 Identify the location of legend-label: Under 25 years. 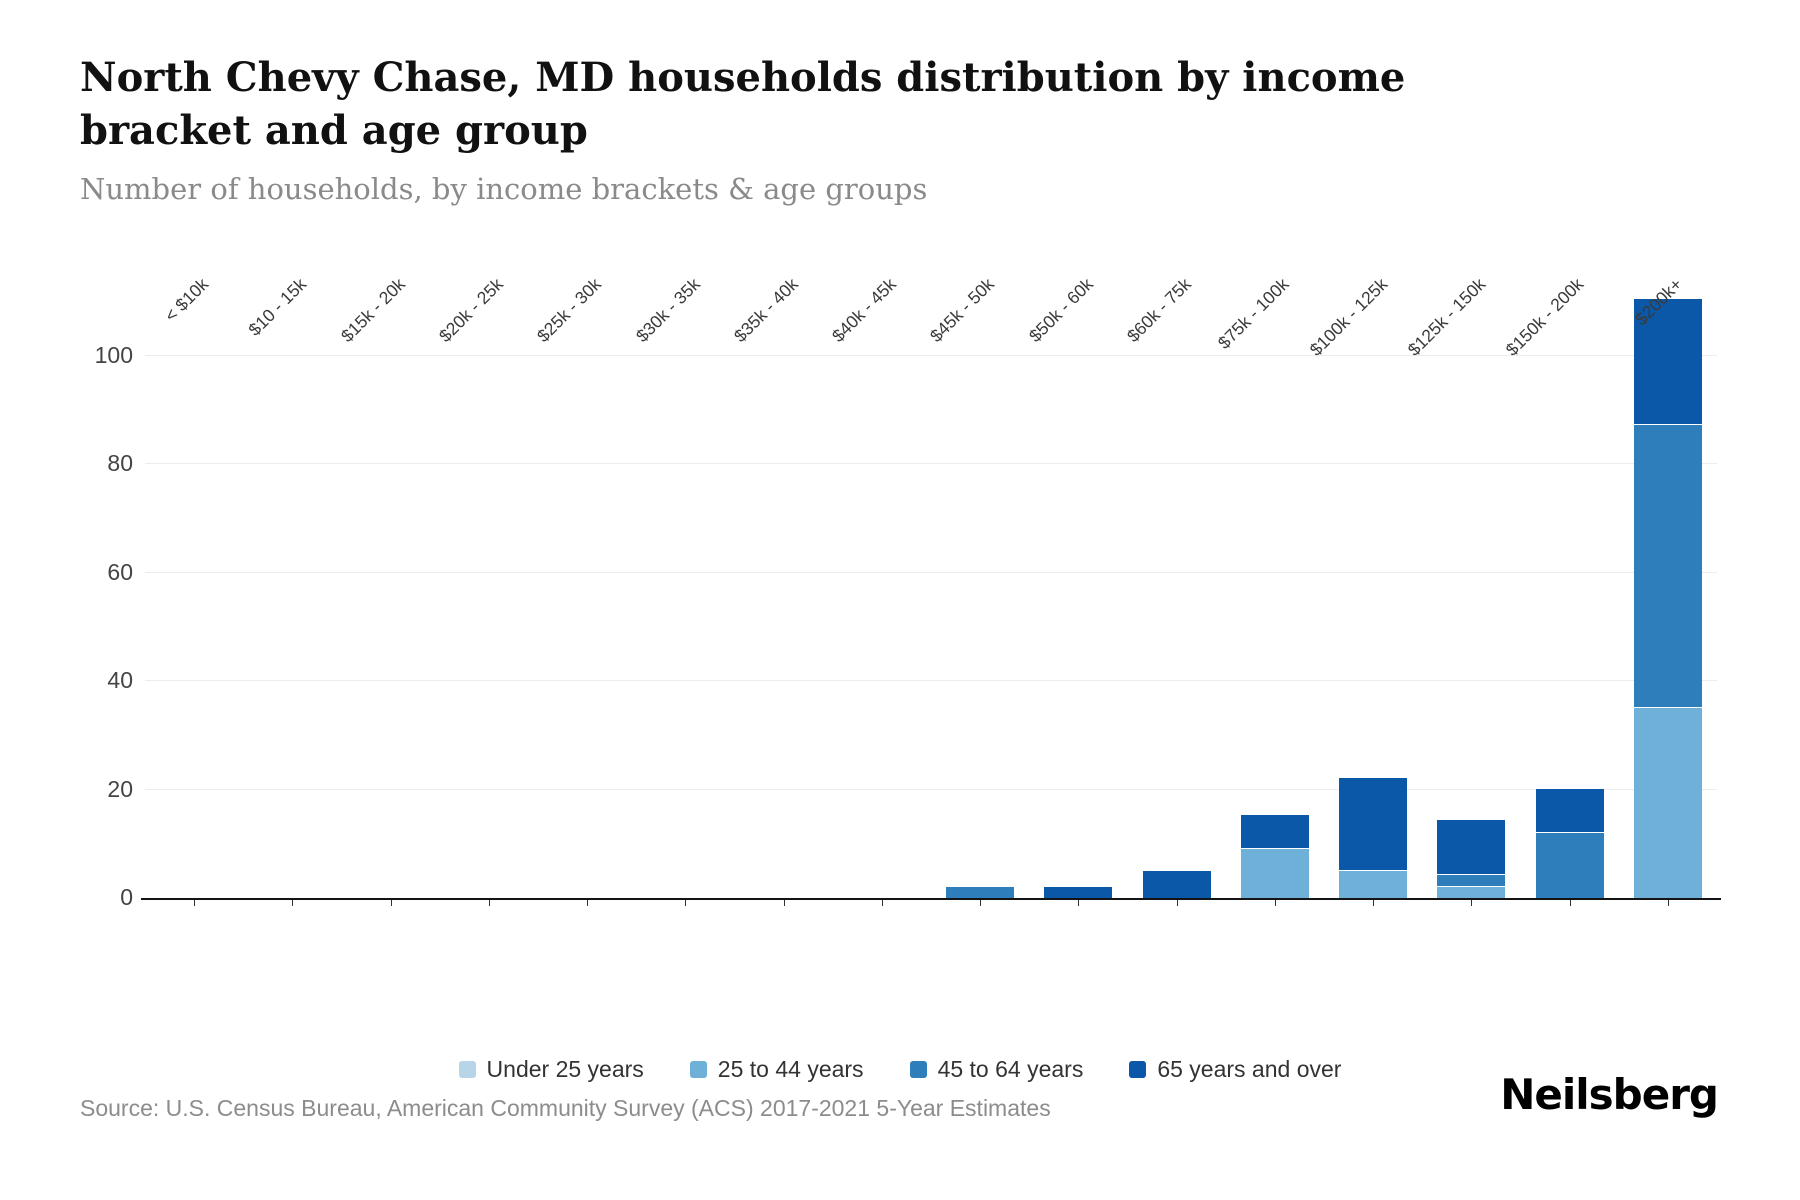
(565, 1069).